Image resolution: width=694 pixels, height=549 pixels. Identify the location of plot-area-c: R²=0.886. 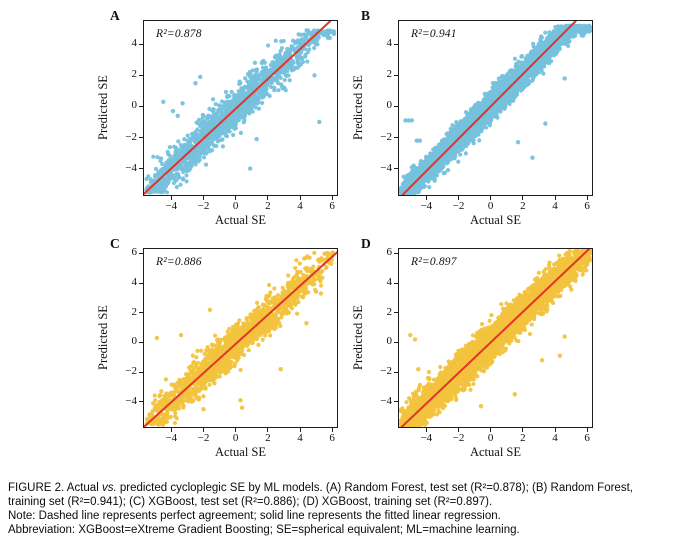
(240, 338).